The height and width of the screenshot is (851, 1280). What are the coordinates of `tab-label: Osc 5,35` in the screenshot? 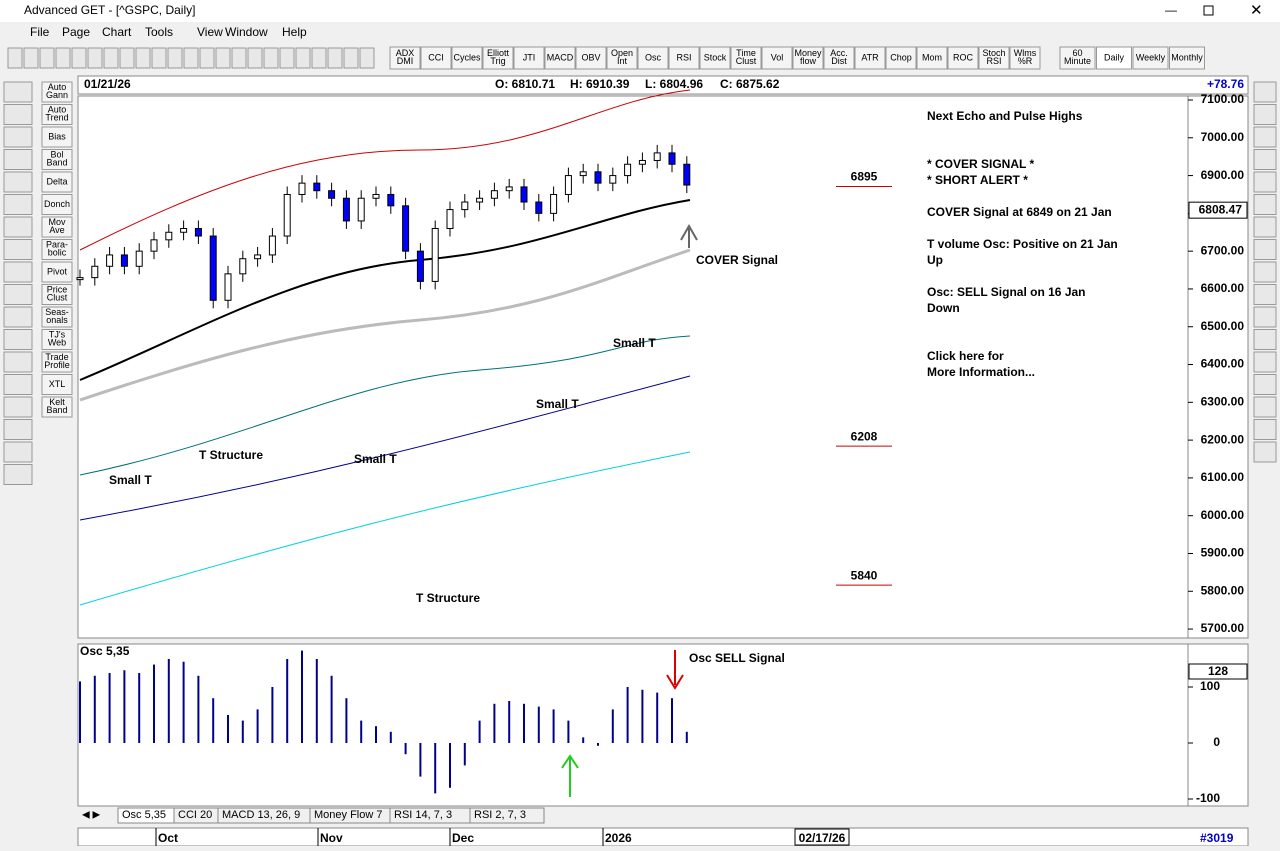 It's located at (144, 815).